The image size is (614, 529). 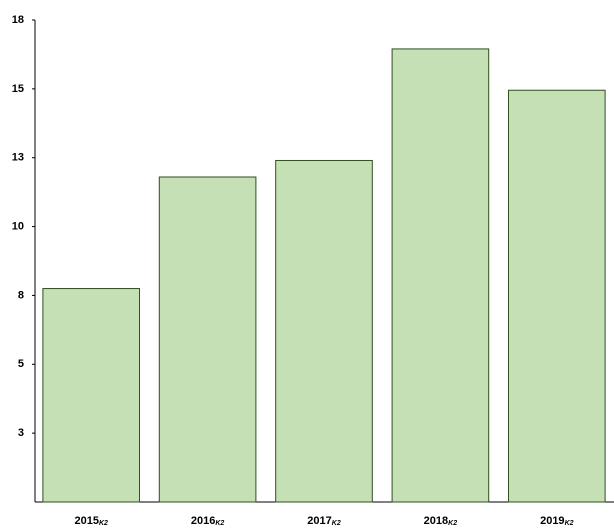 What do you see at coordinates (203, 521) in the screenshot?
I see `x-tick-year: 2016` at bounding box center [203, 521].